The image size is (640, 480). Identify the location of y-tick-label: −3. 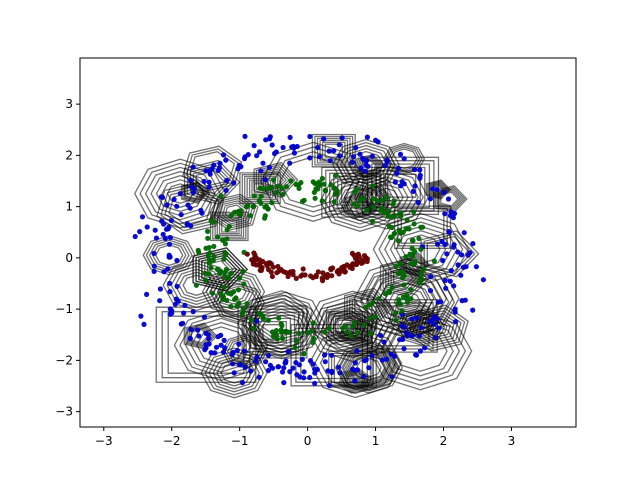
(64, 412).